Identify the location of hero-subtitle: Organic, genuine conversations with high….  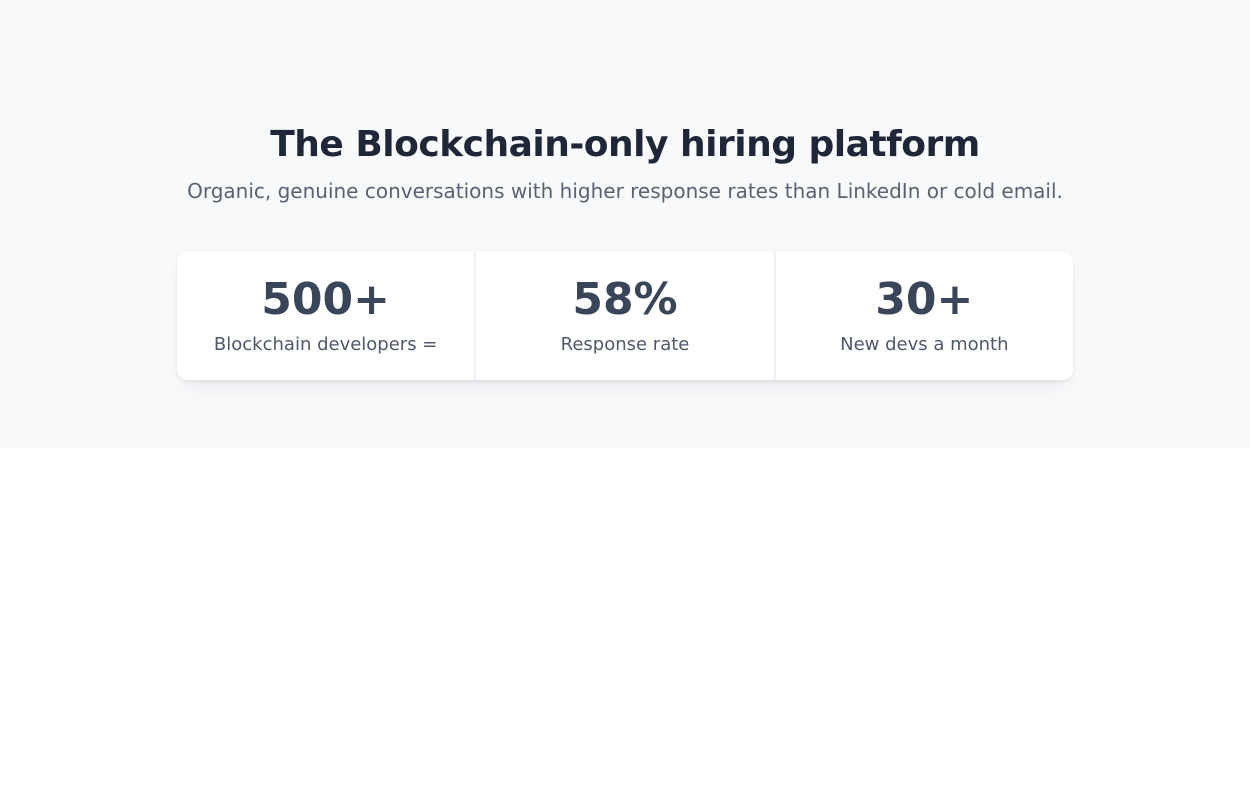
(625, 191).